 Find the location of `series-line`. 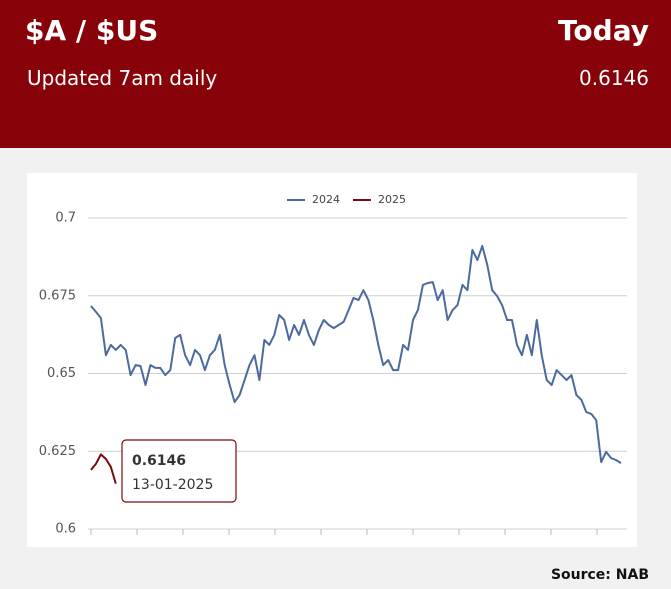

series-line is located at coordinates (103, 468).